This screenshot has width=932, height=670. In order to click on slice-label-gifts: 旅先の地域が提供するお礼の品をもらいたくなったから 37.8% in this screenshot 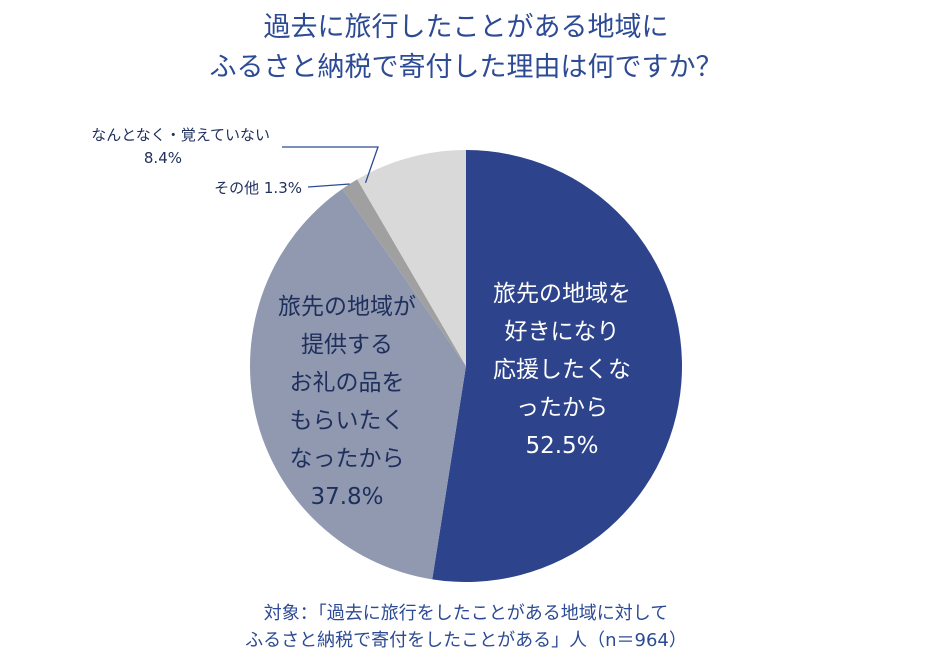, I will do `click(347, 402)`.